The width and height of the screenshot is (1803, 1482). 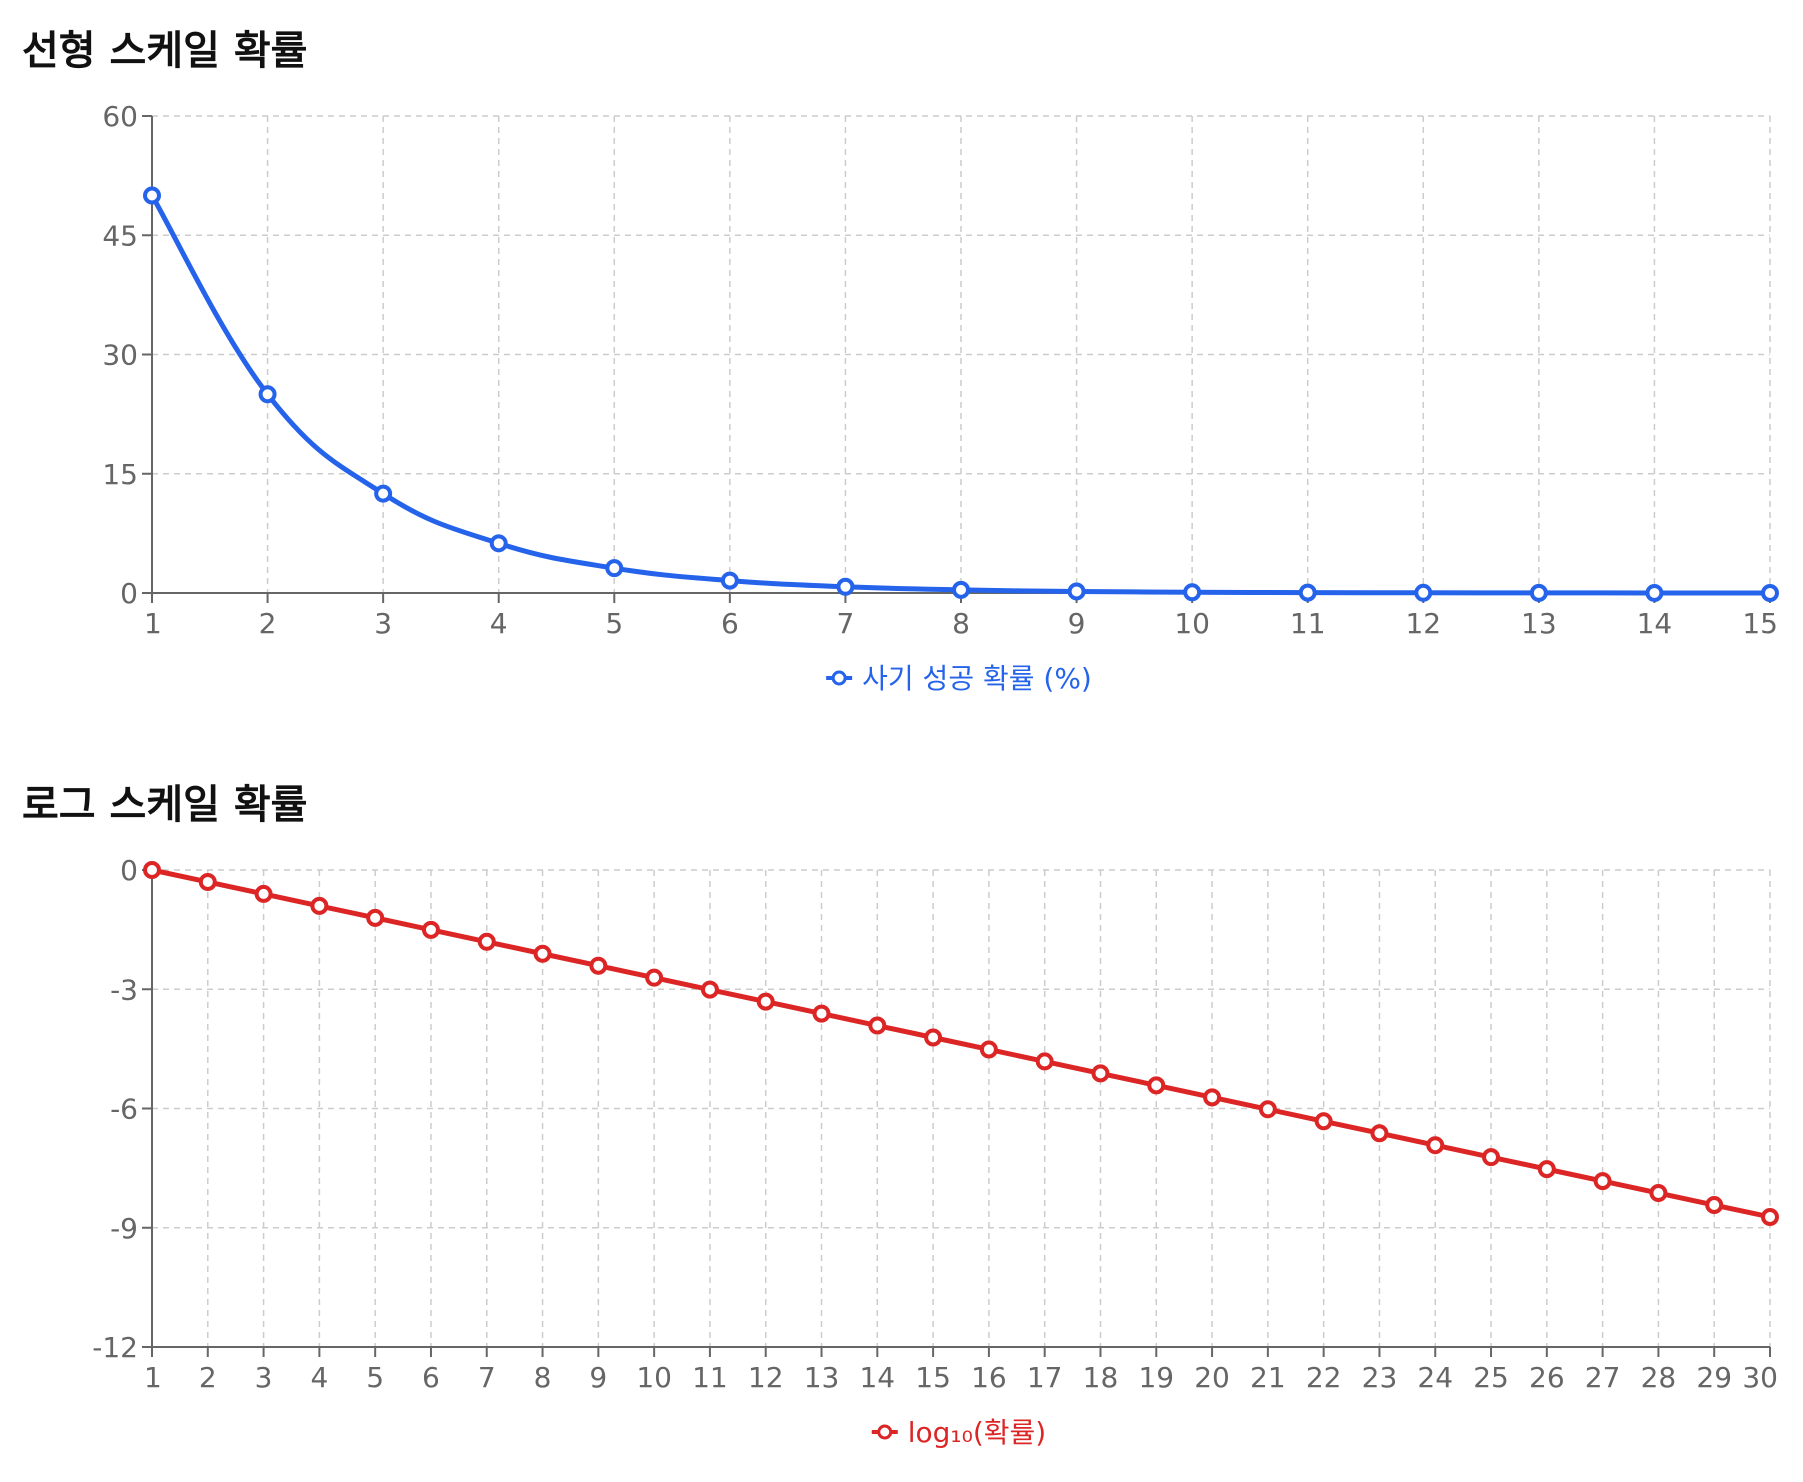 I want to click on x-tick-label: 24, so click(x=1435, y=1377).